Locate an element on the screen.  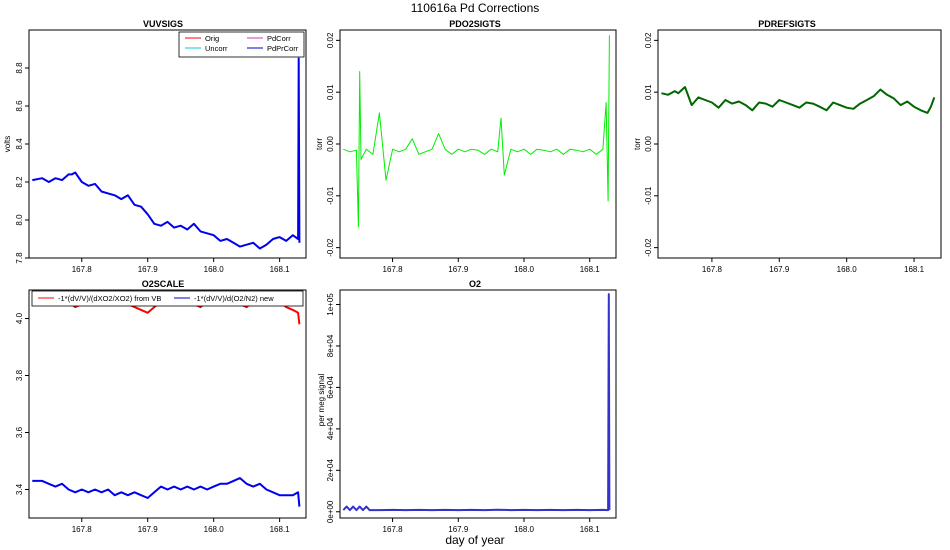
legend-label: Orig is located at coordinates (212, 38).